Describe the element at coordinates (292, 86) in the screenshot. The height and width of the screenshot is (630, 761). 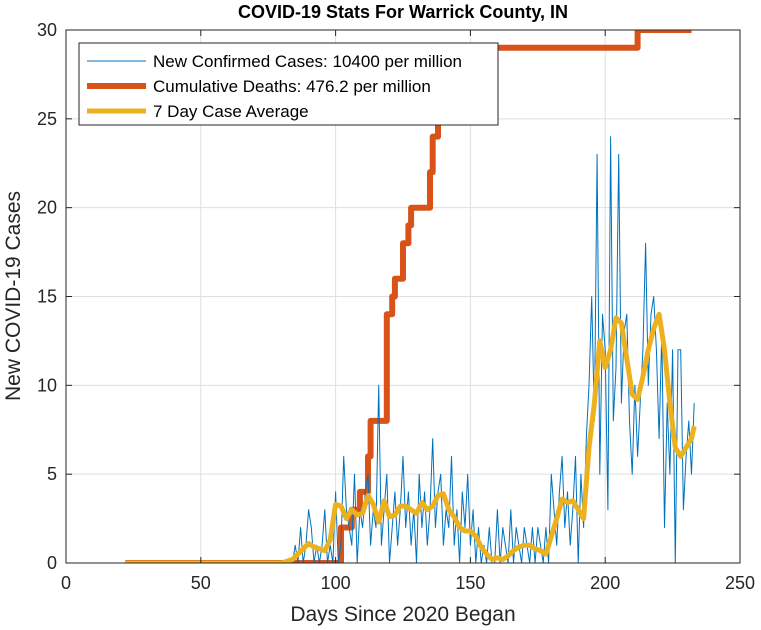
I see `legend-label-2: Cumulative Deaths: 476.2 per million` at that location.